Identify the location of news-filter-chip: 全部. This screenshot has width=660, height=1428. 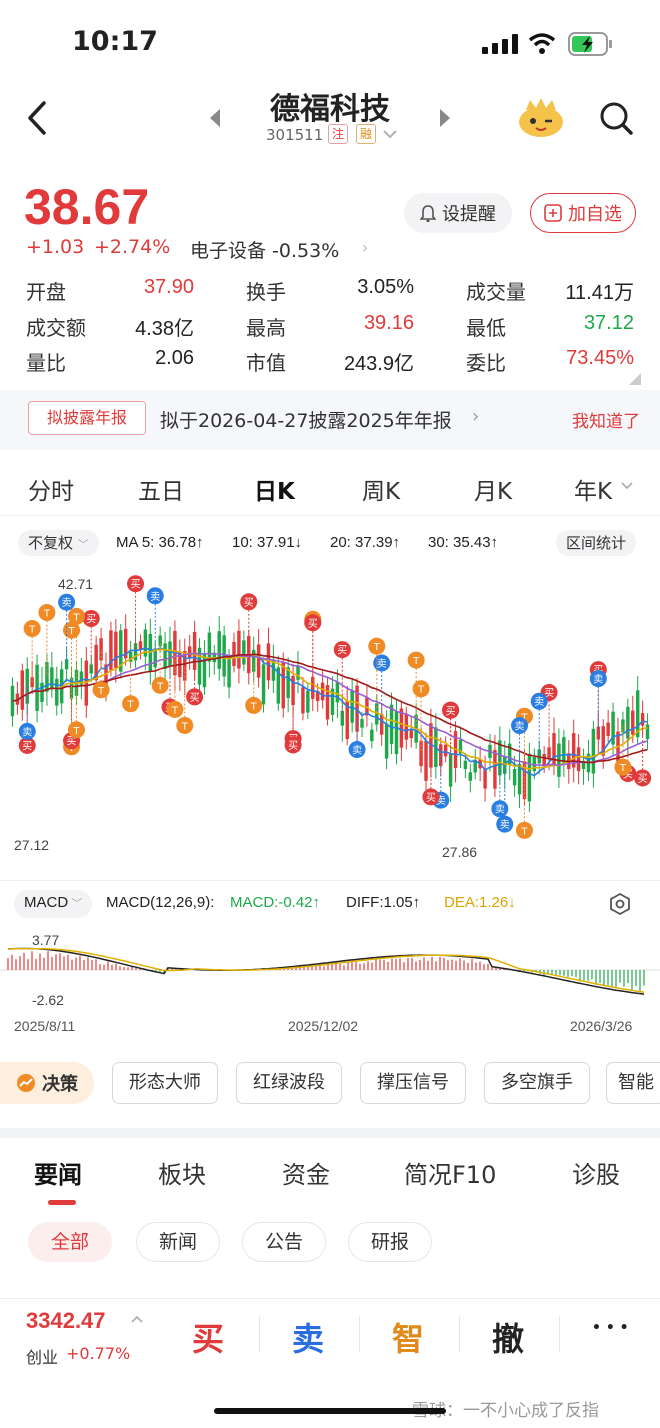
(70, 1242).